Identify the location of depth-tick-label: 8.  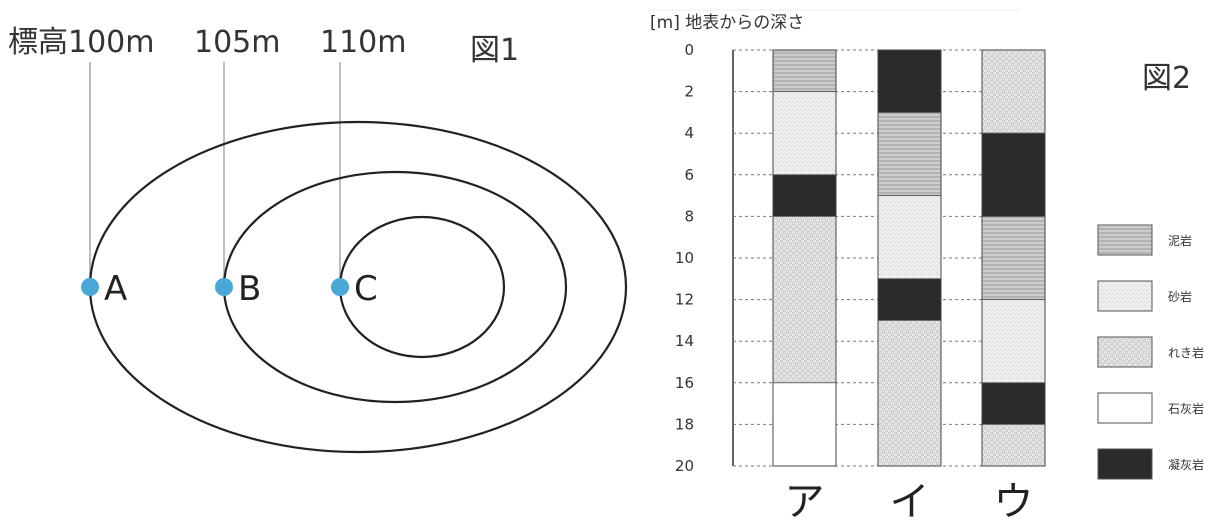
(689, 216).